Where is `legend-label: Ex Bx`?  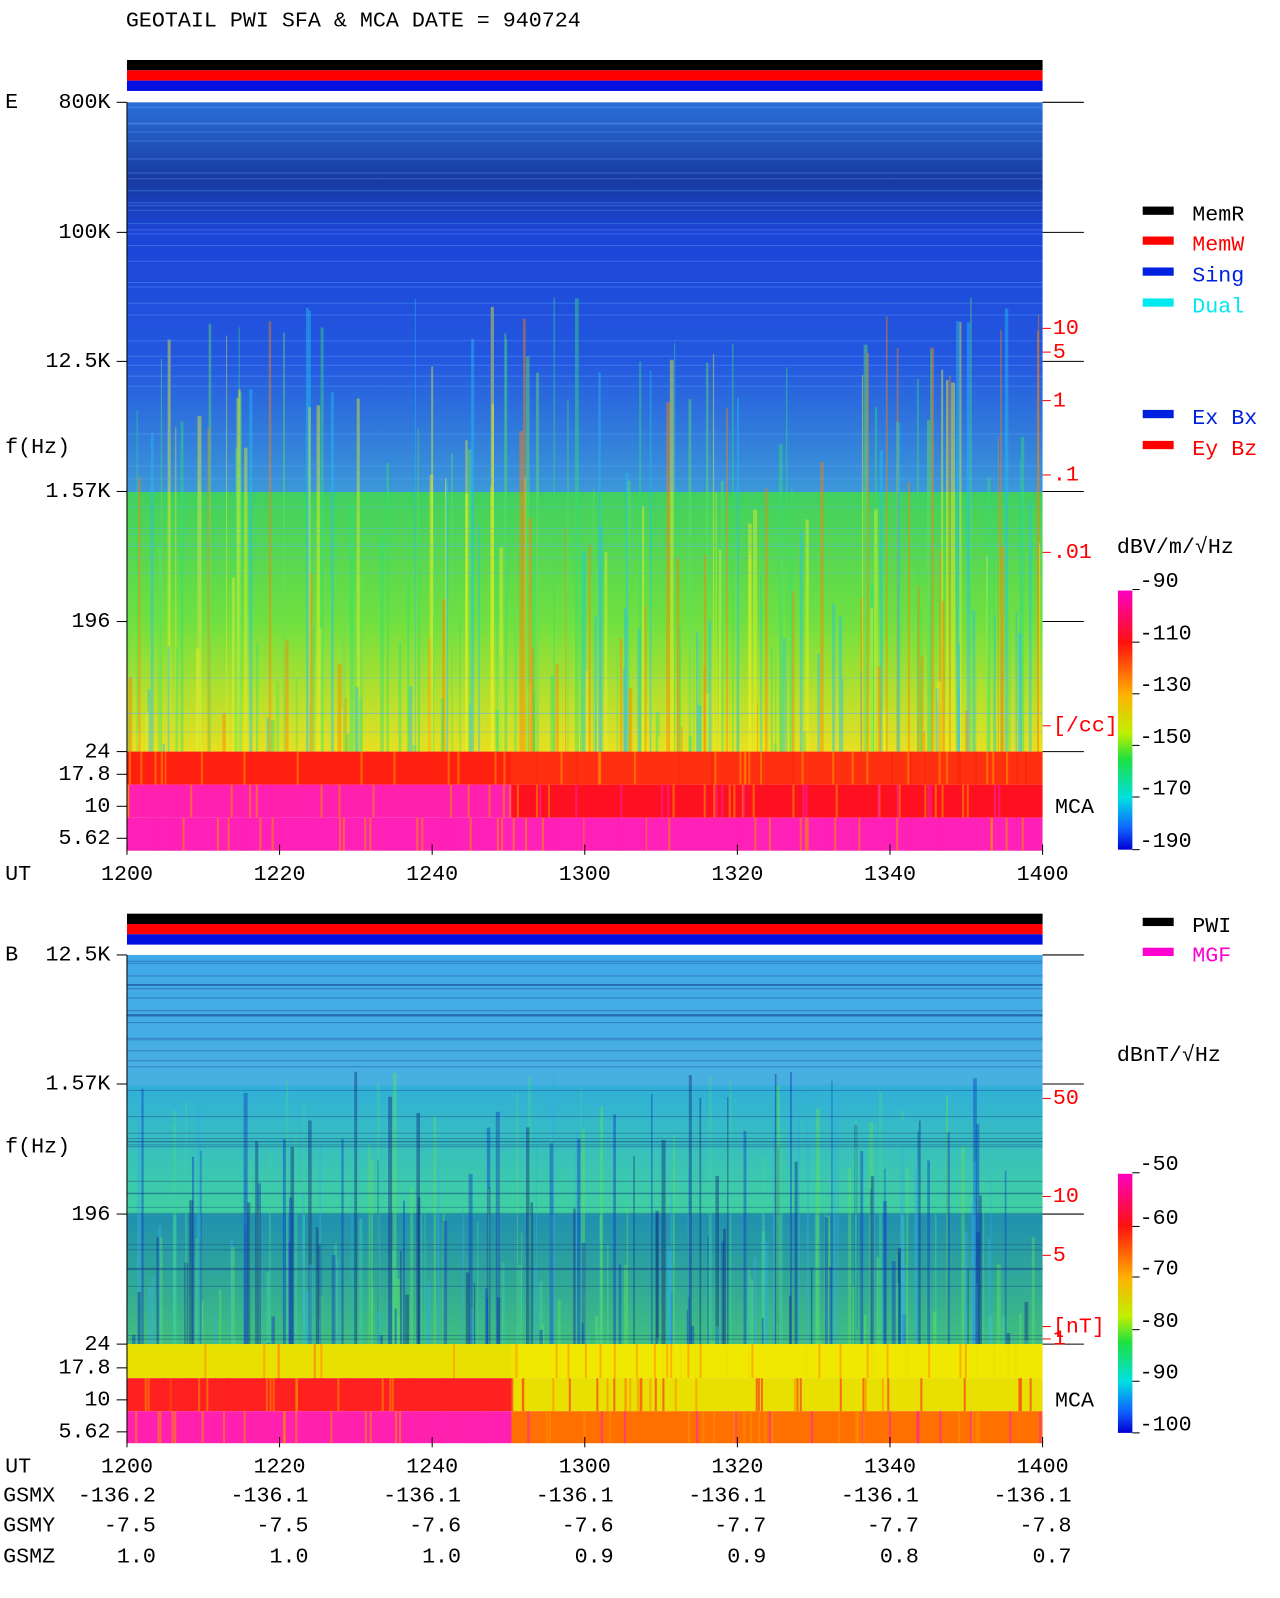 legend-label: Ex Bx is located at coordinates (1224, 418).